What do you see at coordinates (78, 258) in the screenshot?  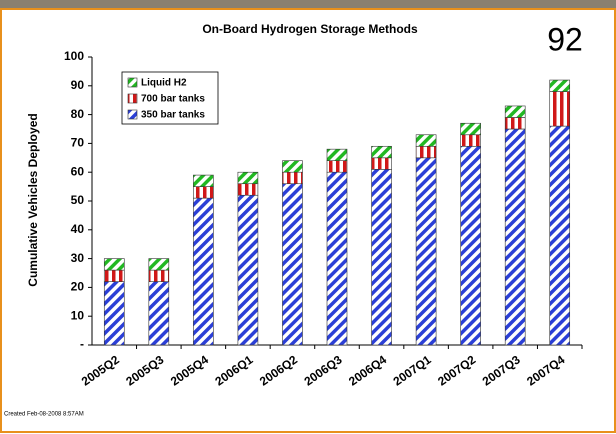 I see `y-tick-label: 30` at bounding box center [78, 258].